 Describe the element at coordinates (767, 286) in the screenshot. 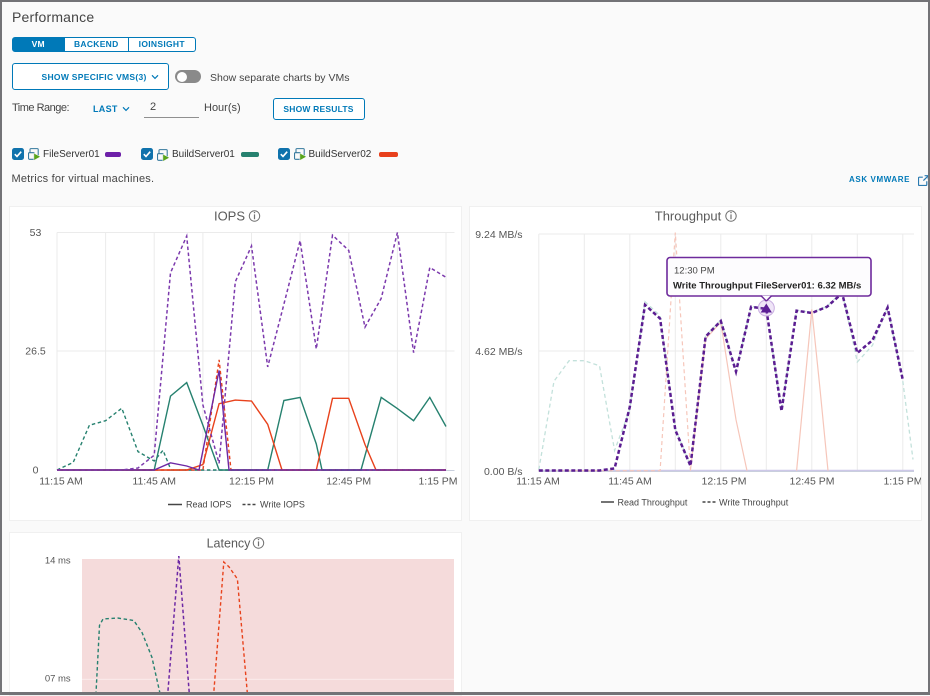

I see `svg-text:Write Throughput FileServer01:: Write Throughput FileServer01: 6.32 MB/s` at that location.